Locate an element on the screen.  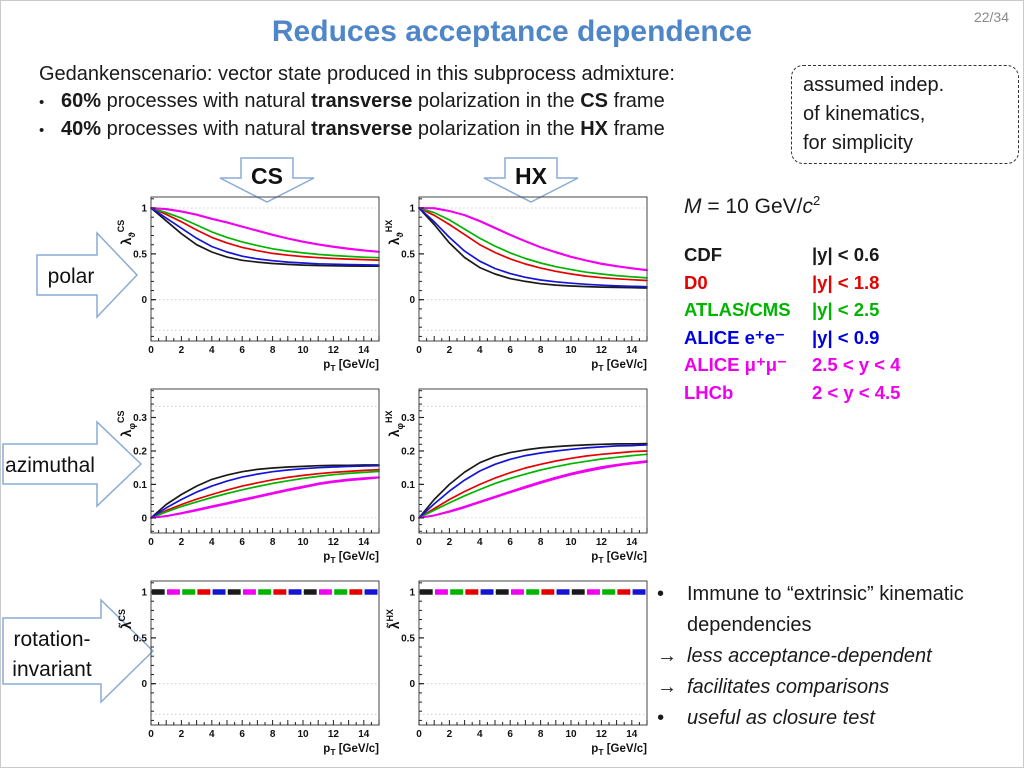
legend-experiment-name: ATLAS/CMS is located at coordinates (737, 309).